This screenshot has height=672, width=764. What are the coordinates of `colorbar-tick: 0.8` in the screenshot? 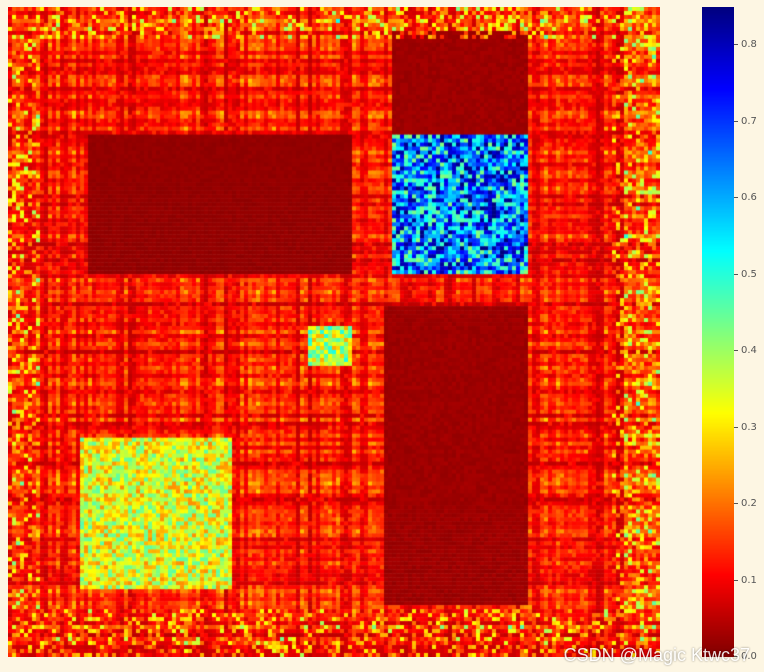 It's located at (749, 45).